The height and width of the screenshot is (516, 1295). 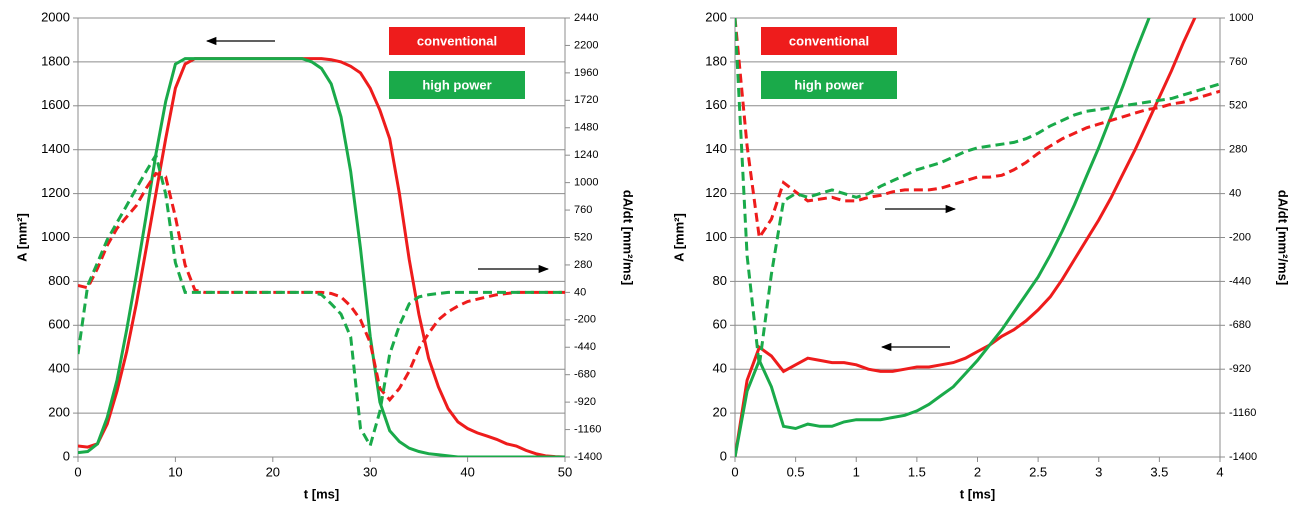 I want to click on x-tick-label: 1.5, so click(x=917, y=471).